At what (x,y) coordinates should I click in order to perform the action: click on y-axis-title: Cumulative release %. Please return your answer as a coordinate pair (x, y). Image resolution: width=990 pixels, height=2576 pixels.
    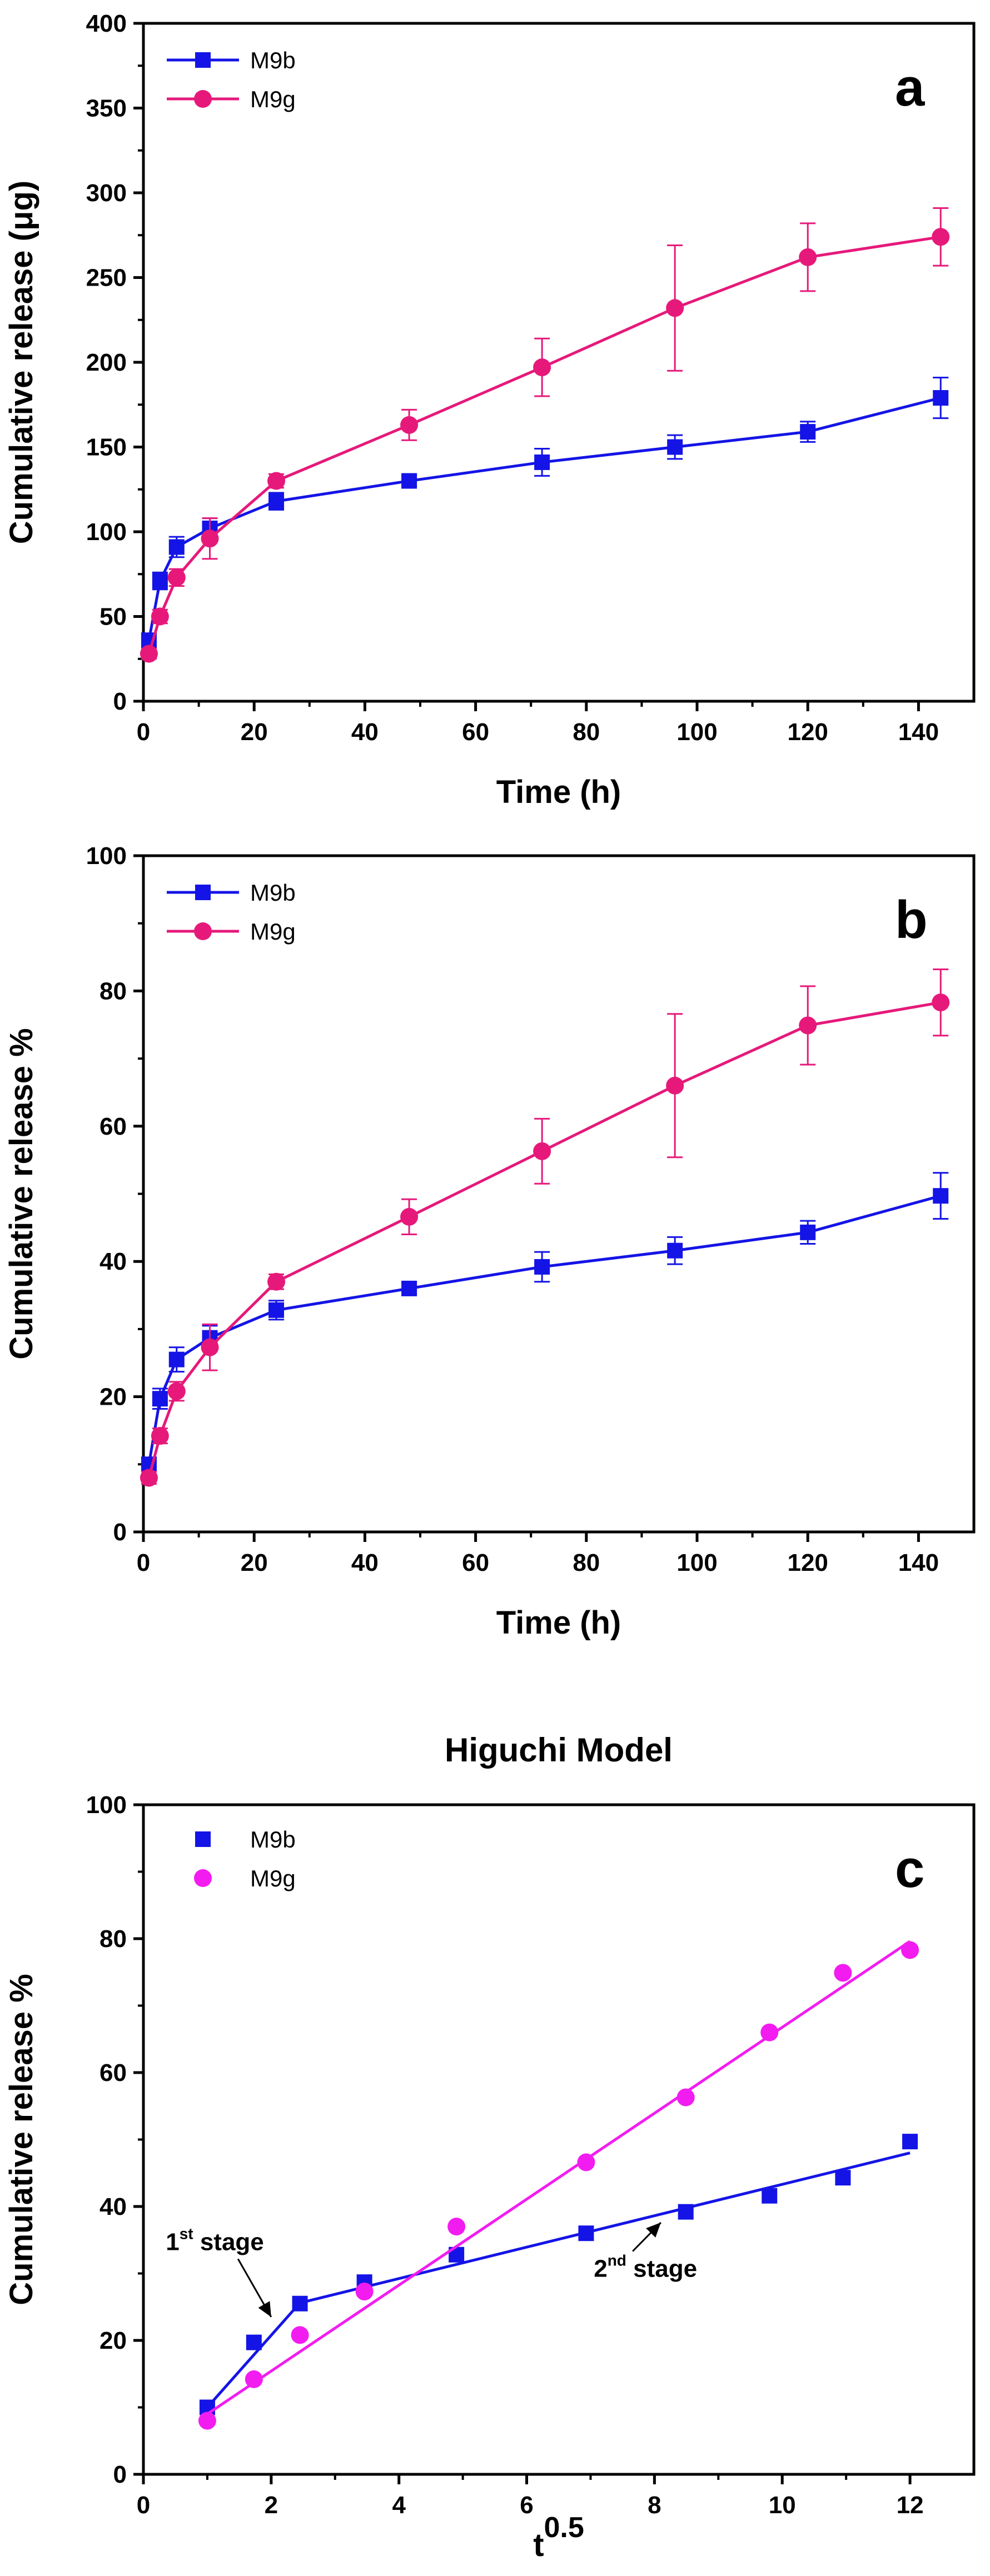
    Looking at the image, I should click on (21, 1193).